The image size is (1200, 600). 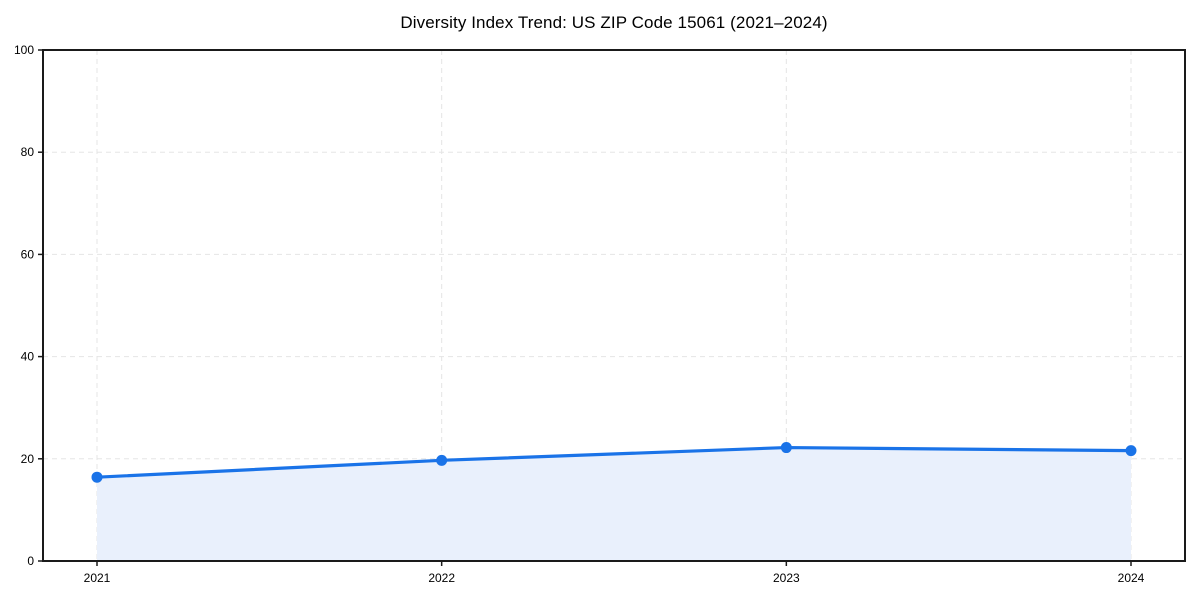 I want to click on x-tick-label: 2023, so click(x=786, y=578).